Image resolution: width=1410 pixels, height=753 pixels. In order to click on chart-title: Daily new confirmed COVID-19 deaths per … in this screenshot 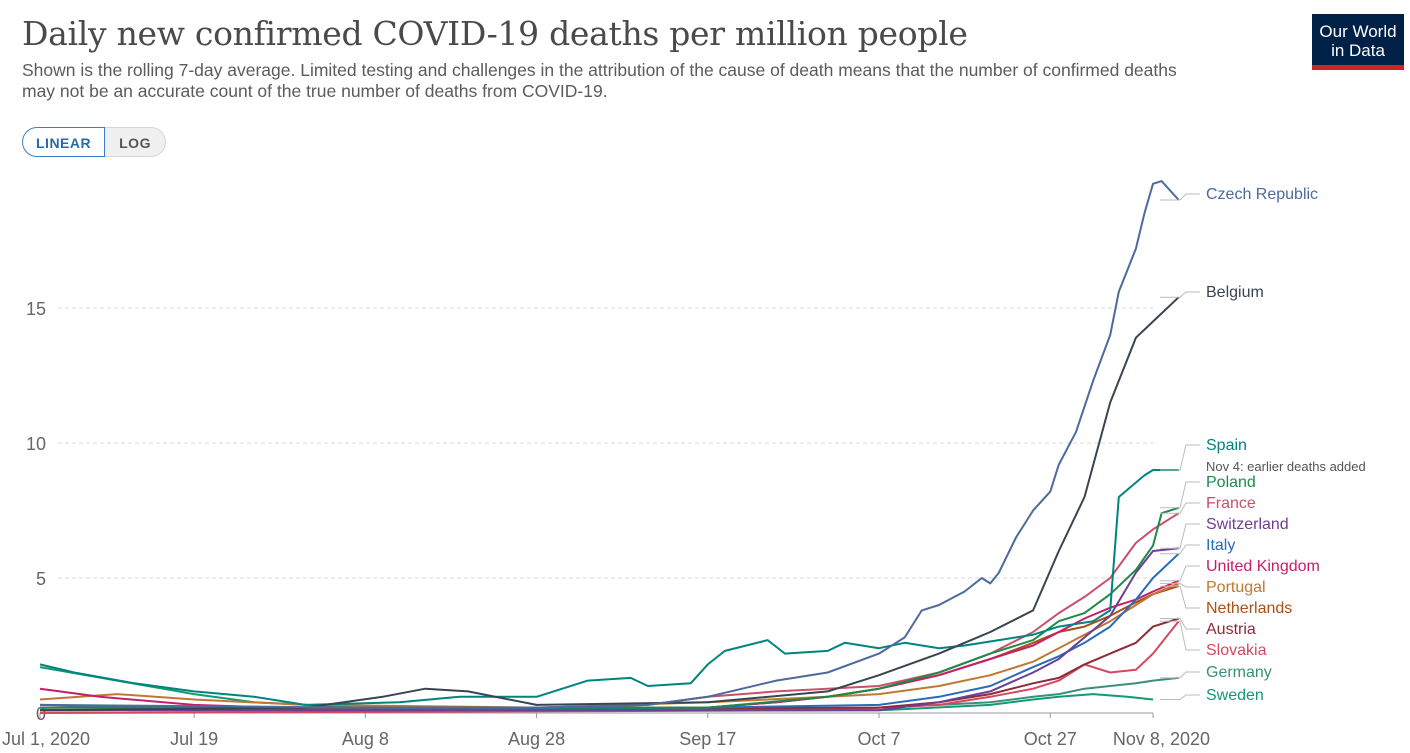, I will do `click(495, 33)`.